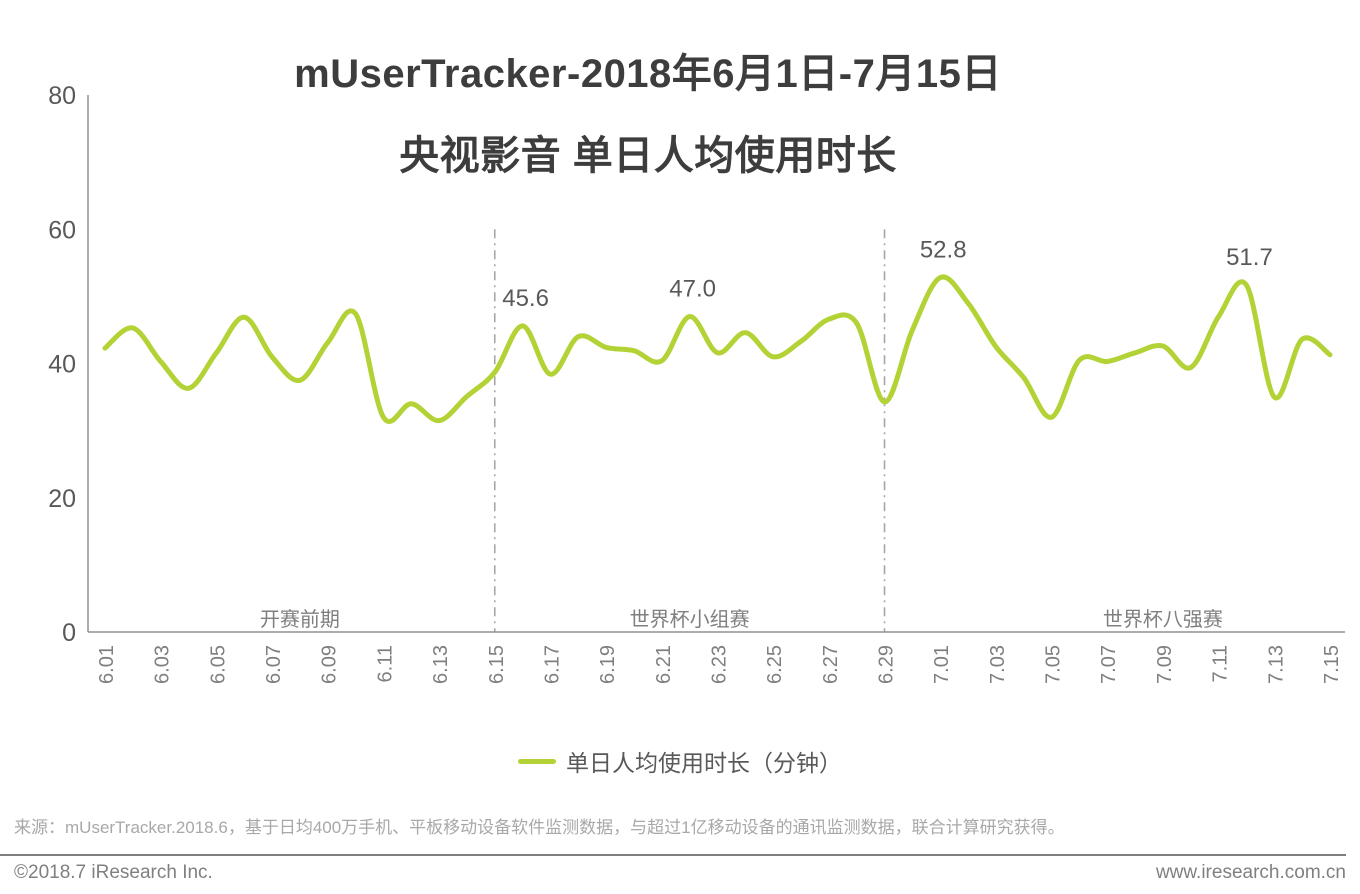 Image resolution: width=1360 pixels, height=894 pixels. What do you see at coordinates (113, 872) in the screenshot?
I see `footer-copyright: ©2018.7 iResearch Inc.` at bounding box center [113, 872].